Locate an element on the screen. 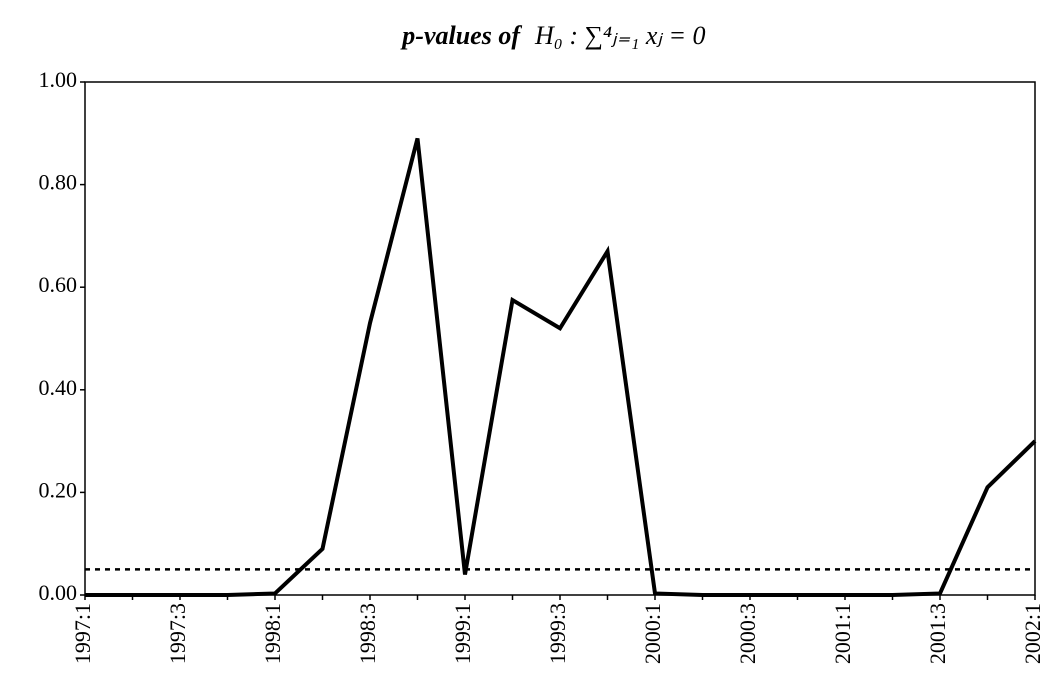  chart-title: p-values of is located at coordinates (461, 35).